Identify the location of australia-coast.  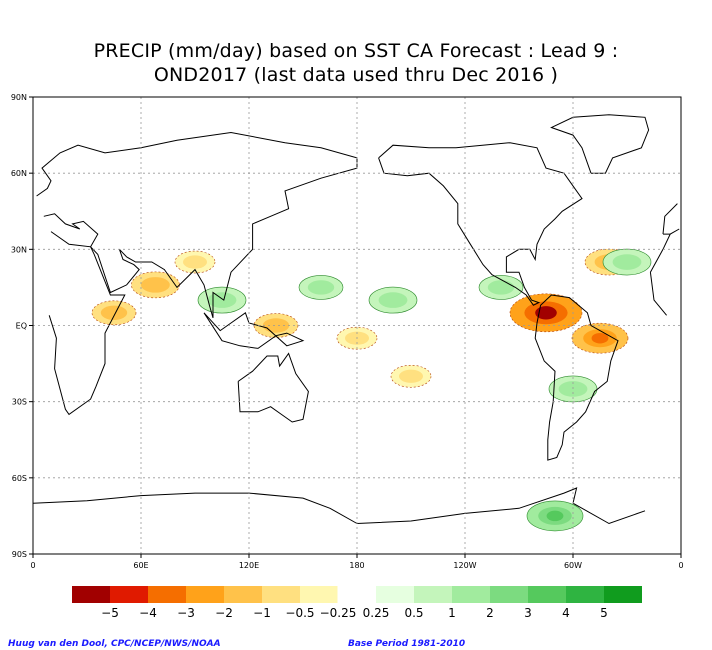
(273, 387).